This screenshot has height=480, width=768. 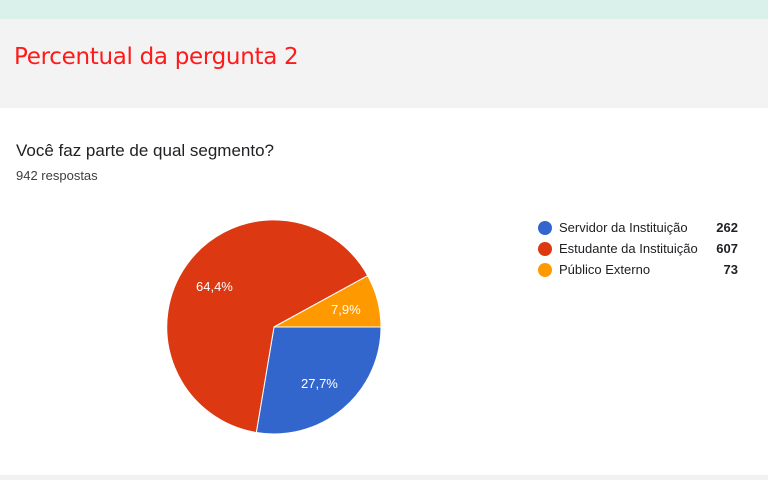 I want to click on top-accent-bar, so click(x=384, y=9).